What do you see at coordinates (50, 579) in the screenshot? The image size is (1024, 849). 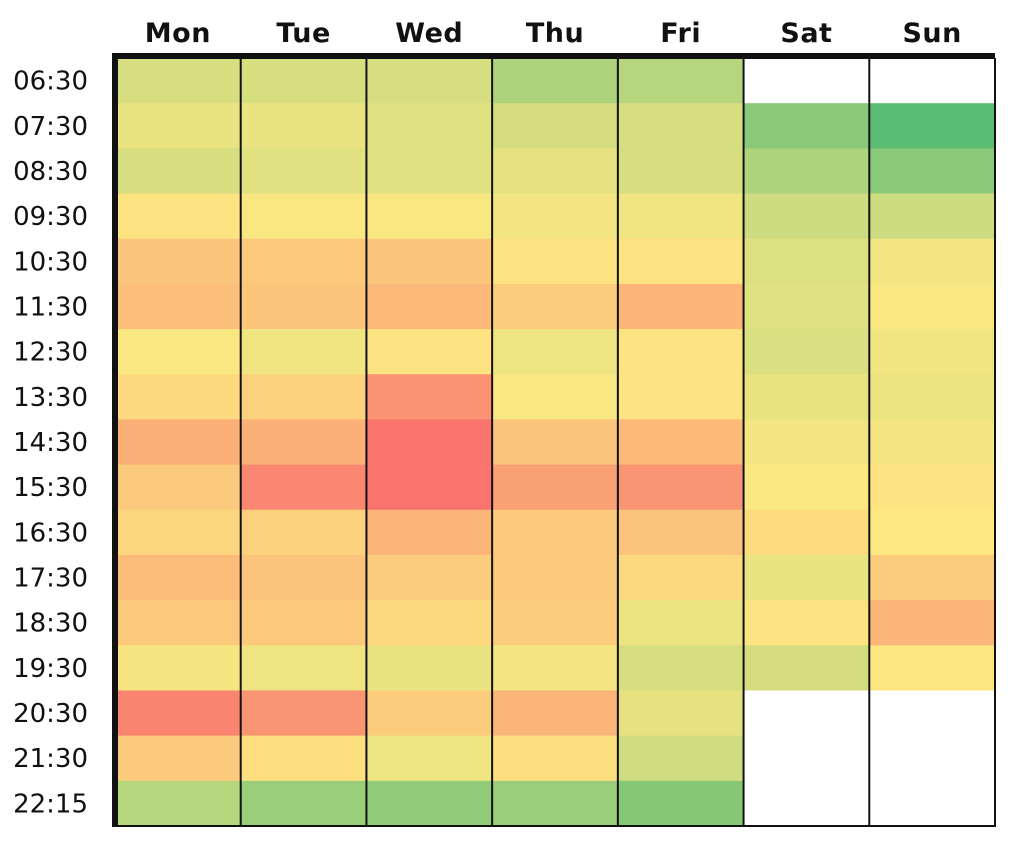 I see `time-label: 17:30` at bounding box center [50, 579].